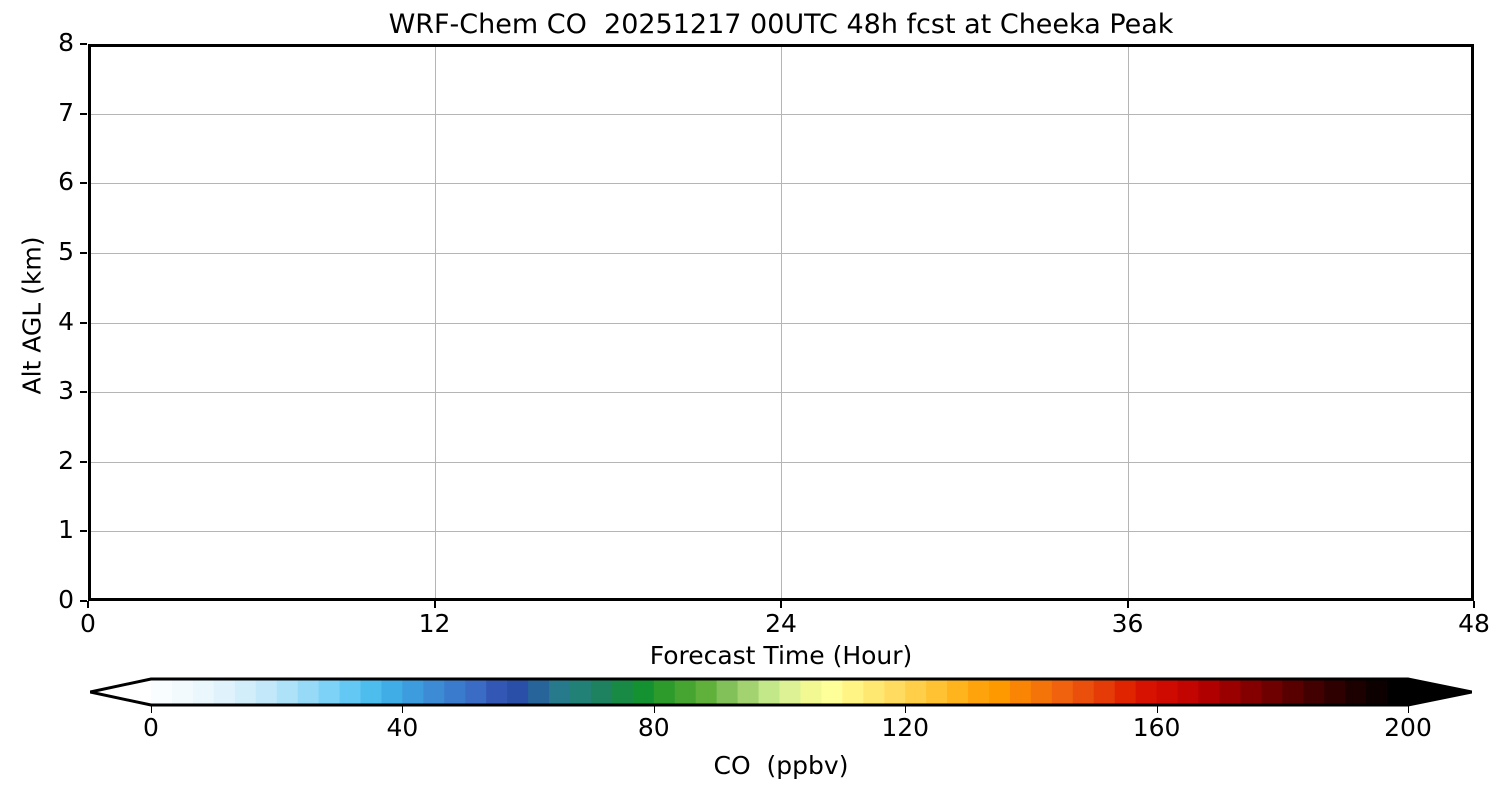 Image resolution: width=1500 pixels, height=800 pixels. I want to click on colorbar-outline, so click(781, 692).